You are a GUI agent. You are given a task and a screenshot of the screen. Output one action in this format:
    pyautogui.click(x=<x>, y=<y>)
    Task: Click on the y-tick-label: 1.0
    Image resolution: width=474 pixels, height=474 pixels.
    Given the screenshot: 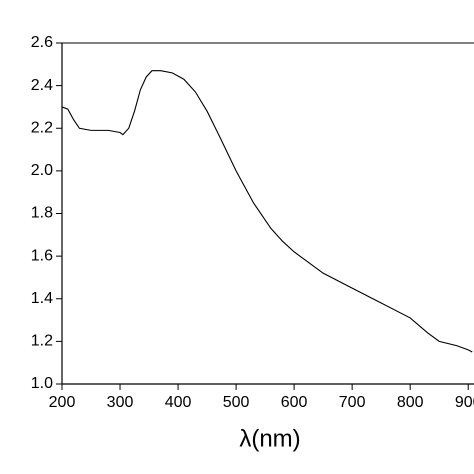 What is the action you would take?
    pyautogui.click(x=42, y=383)
    